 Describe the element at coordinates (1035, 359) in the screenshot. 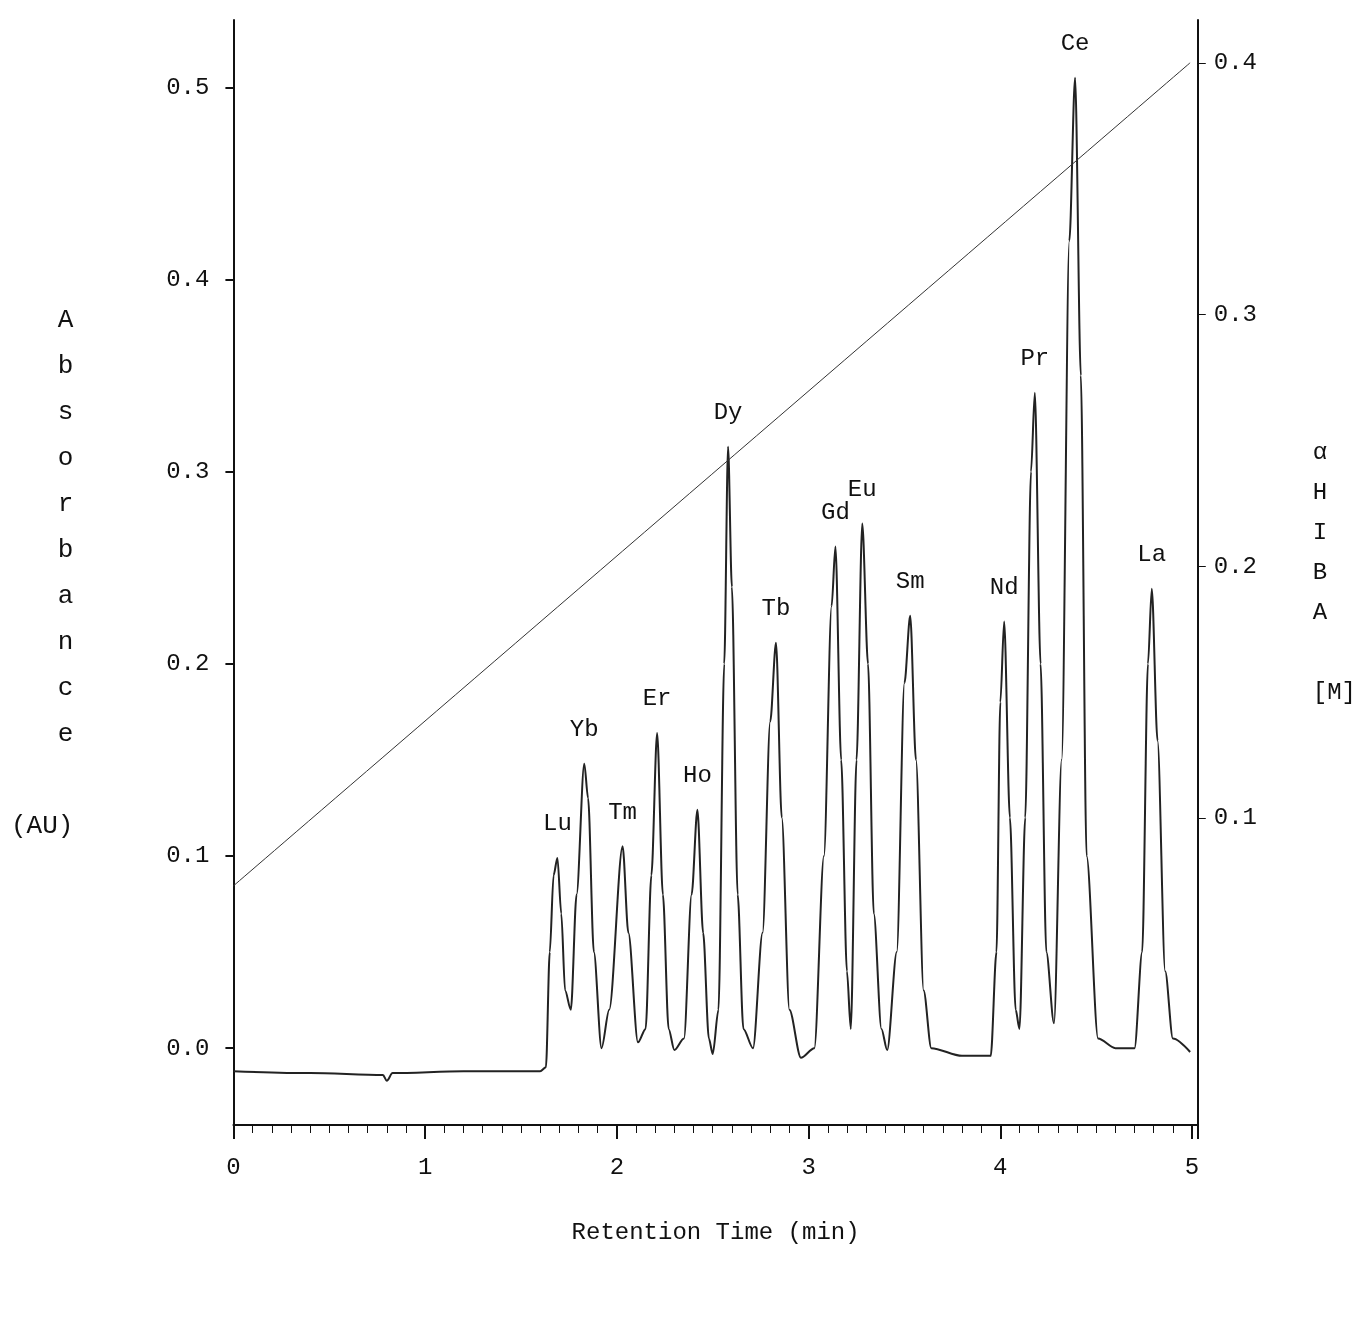

I see `annotation: Pr` at that location.